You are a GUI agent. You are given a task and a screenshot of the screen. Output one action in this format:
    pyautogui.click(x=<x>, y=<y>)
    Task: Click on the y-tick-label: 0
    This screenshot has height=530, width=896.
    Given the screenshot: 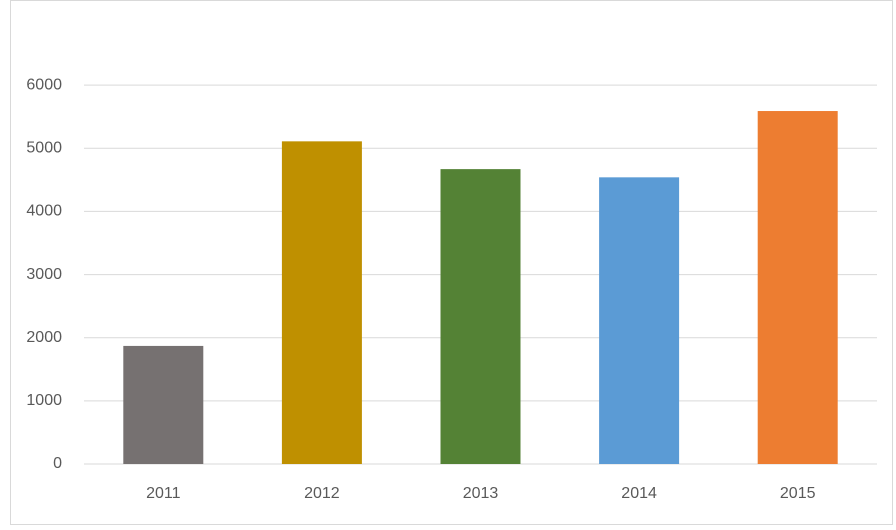 What is the action you would take?
    pyautogui.click(x=57, y=463)
    